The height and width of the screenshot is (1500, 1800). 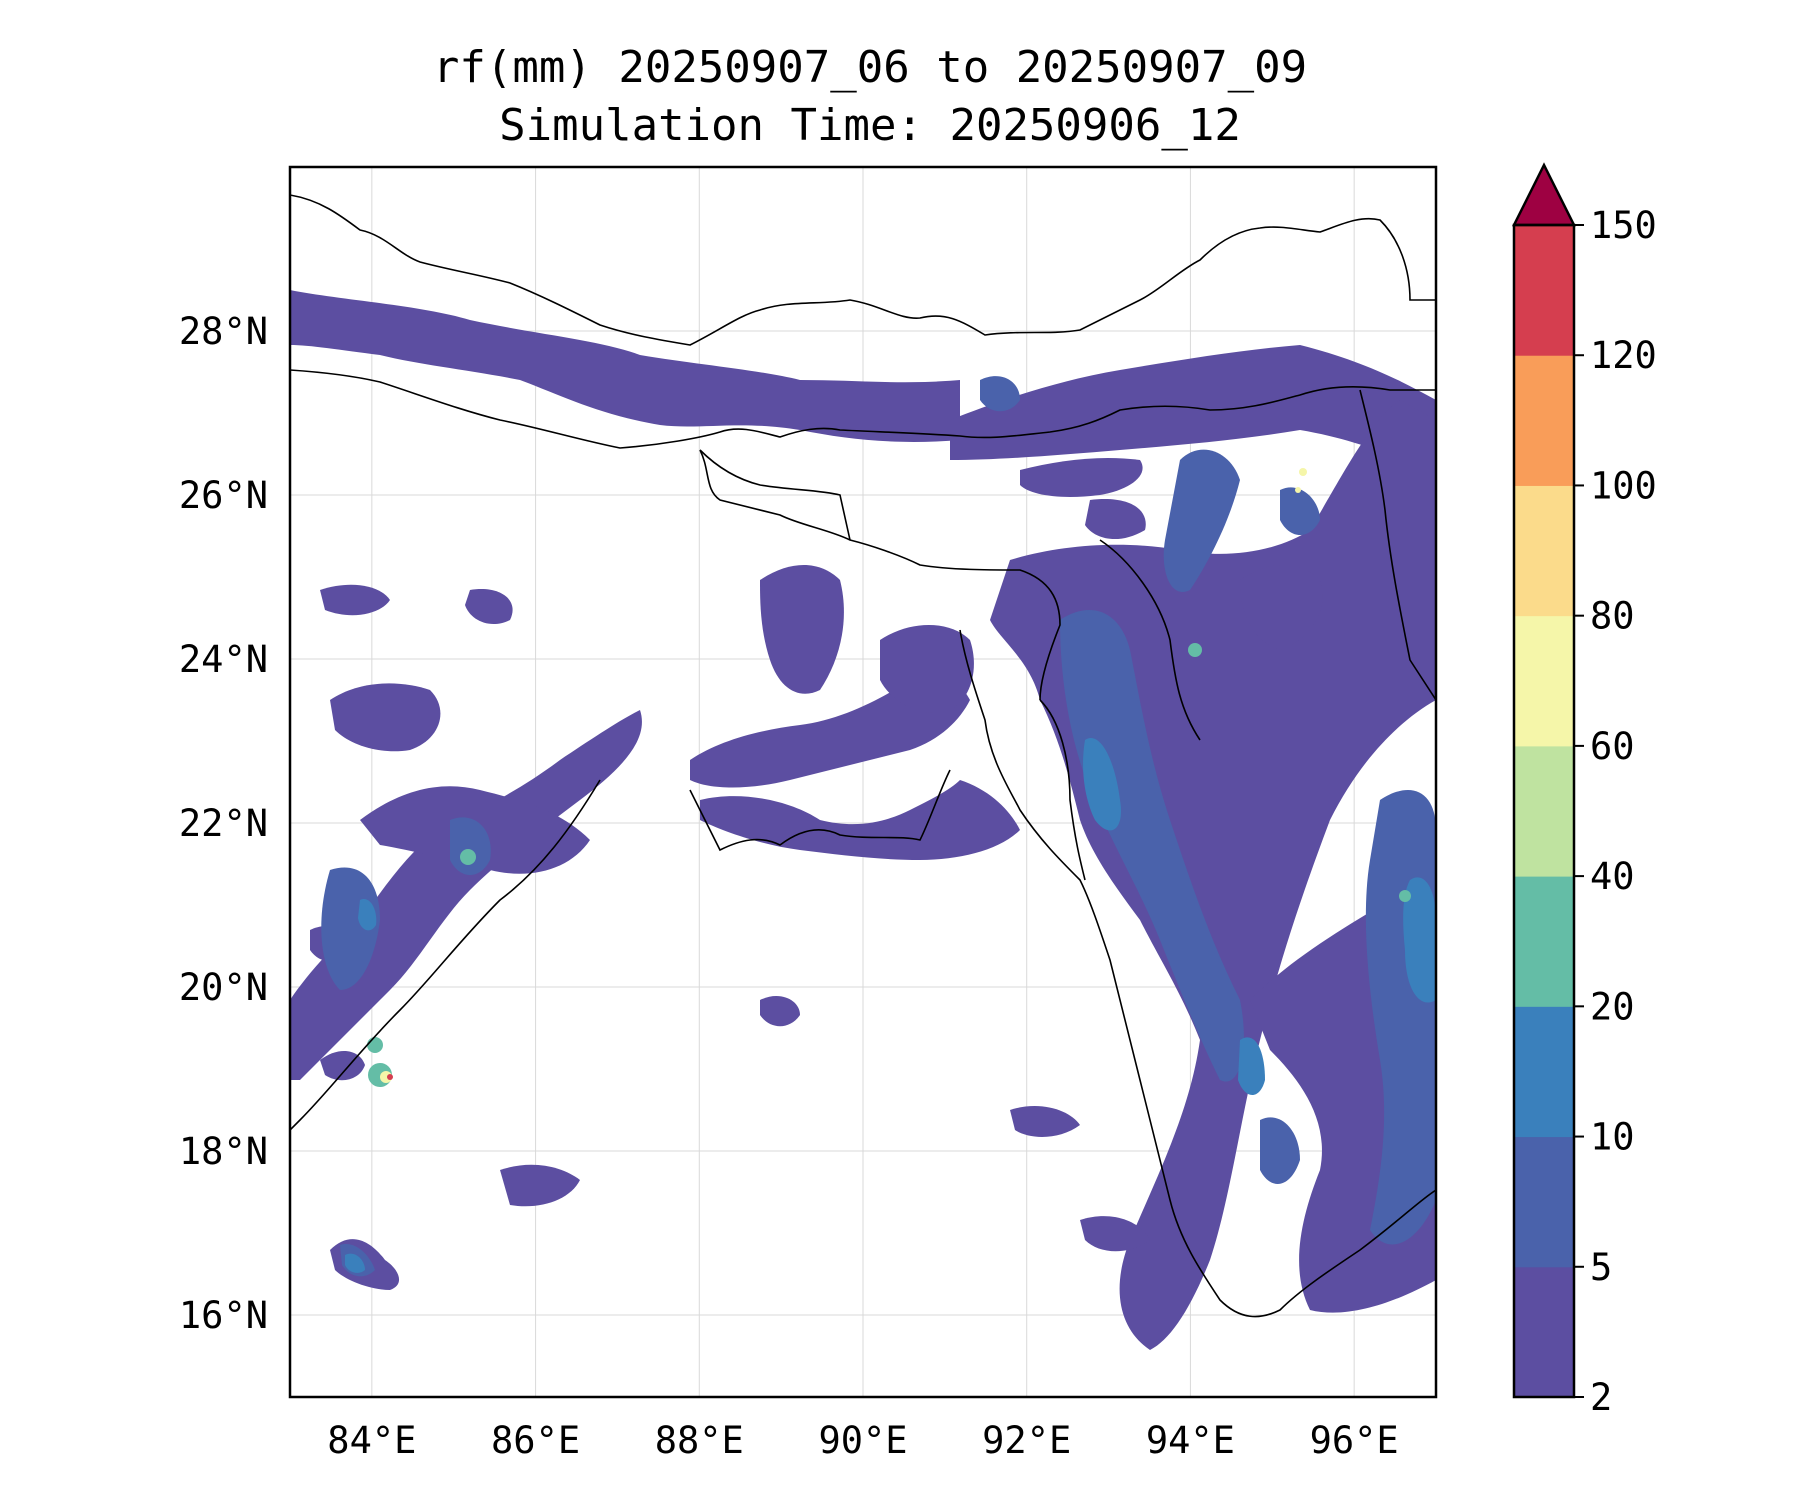 What do you see at coordinates (223, 495) in the screenshot?
I see `lat-tick-label: 26°N` at bounding box center [223, 495].